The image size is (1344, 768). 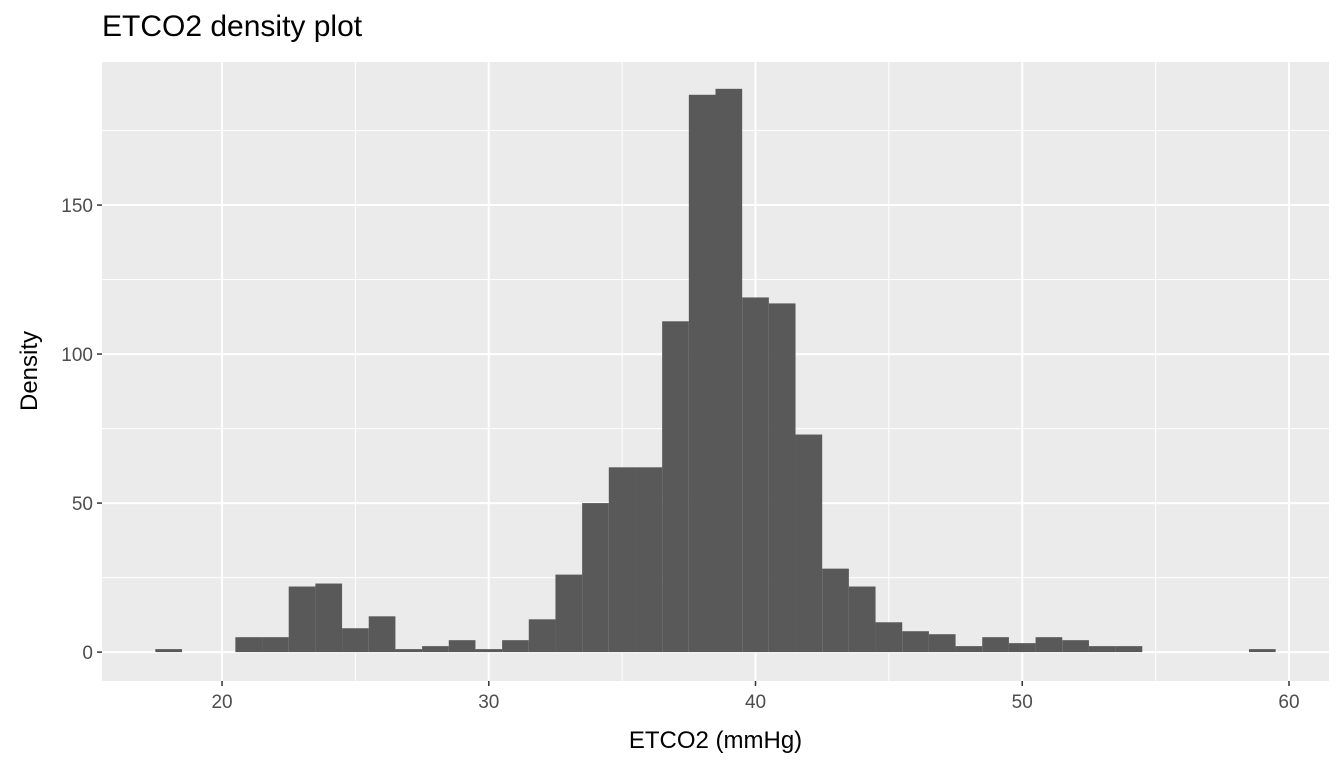 What do you see at coordinates (1022, 702) in the screenshot?
I see `x-tick-label: 50` at bounding box center [1022, 702].